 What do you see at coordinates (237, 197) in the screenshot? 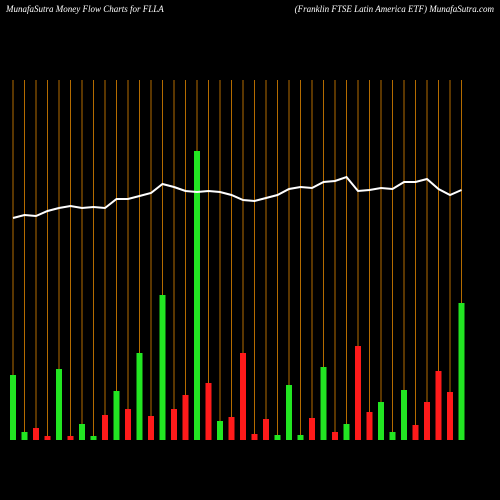
I see `price-line` at bounding box center [237, 197].